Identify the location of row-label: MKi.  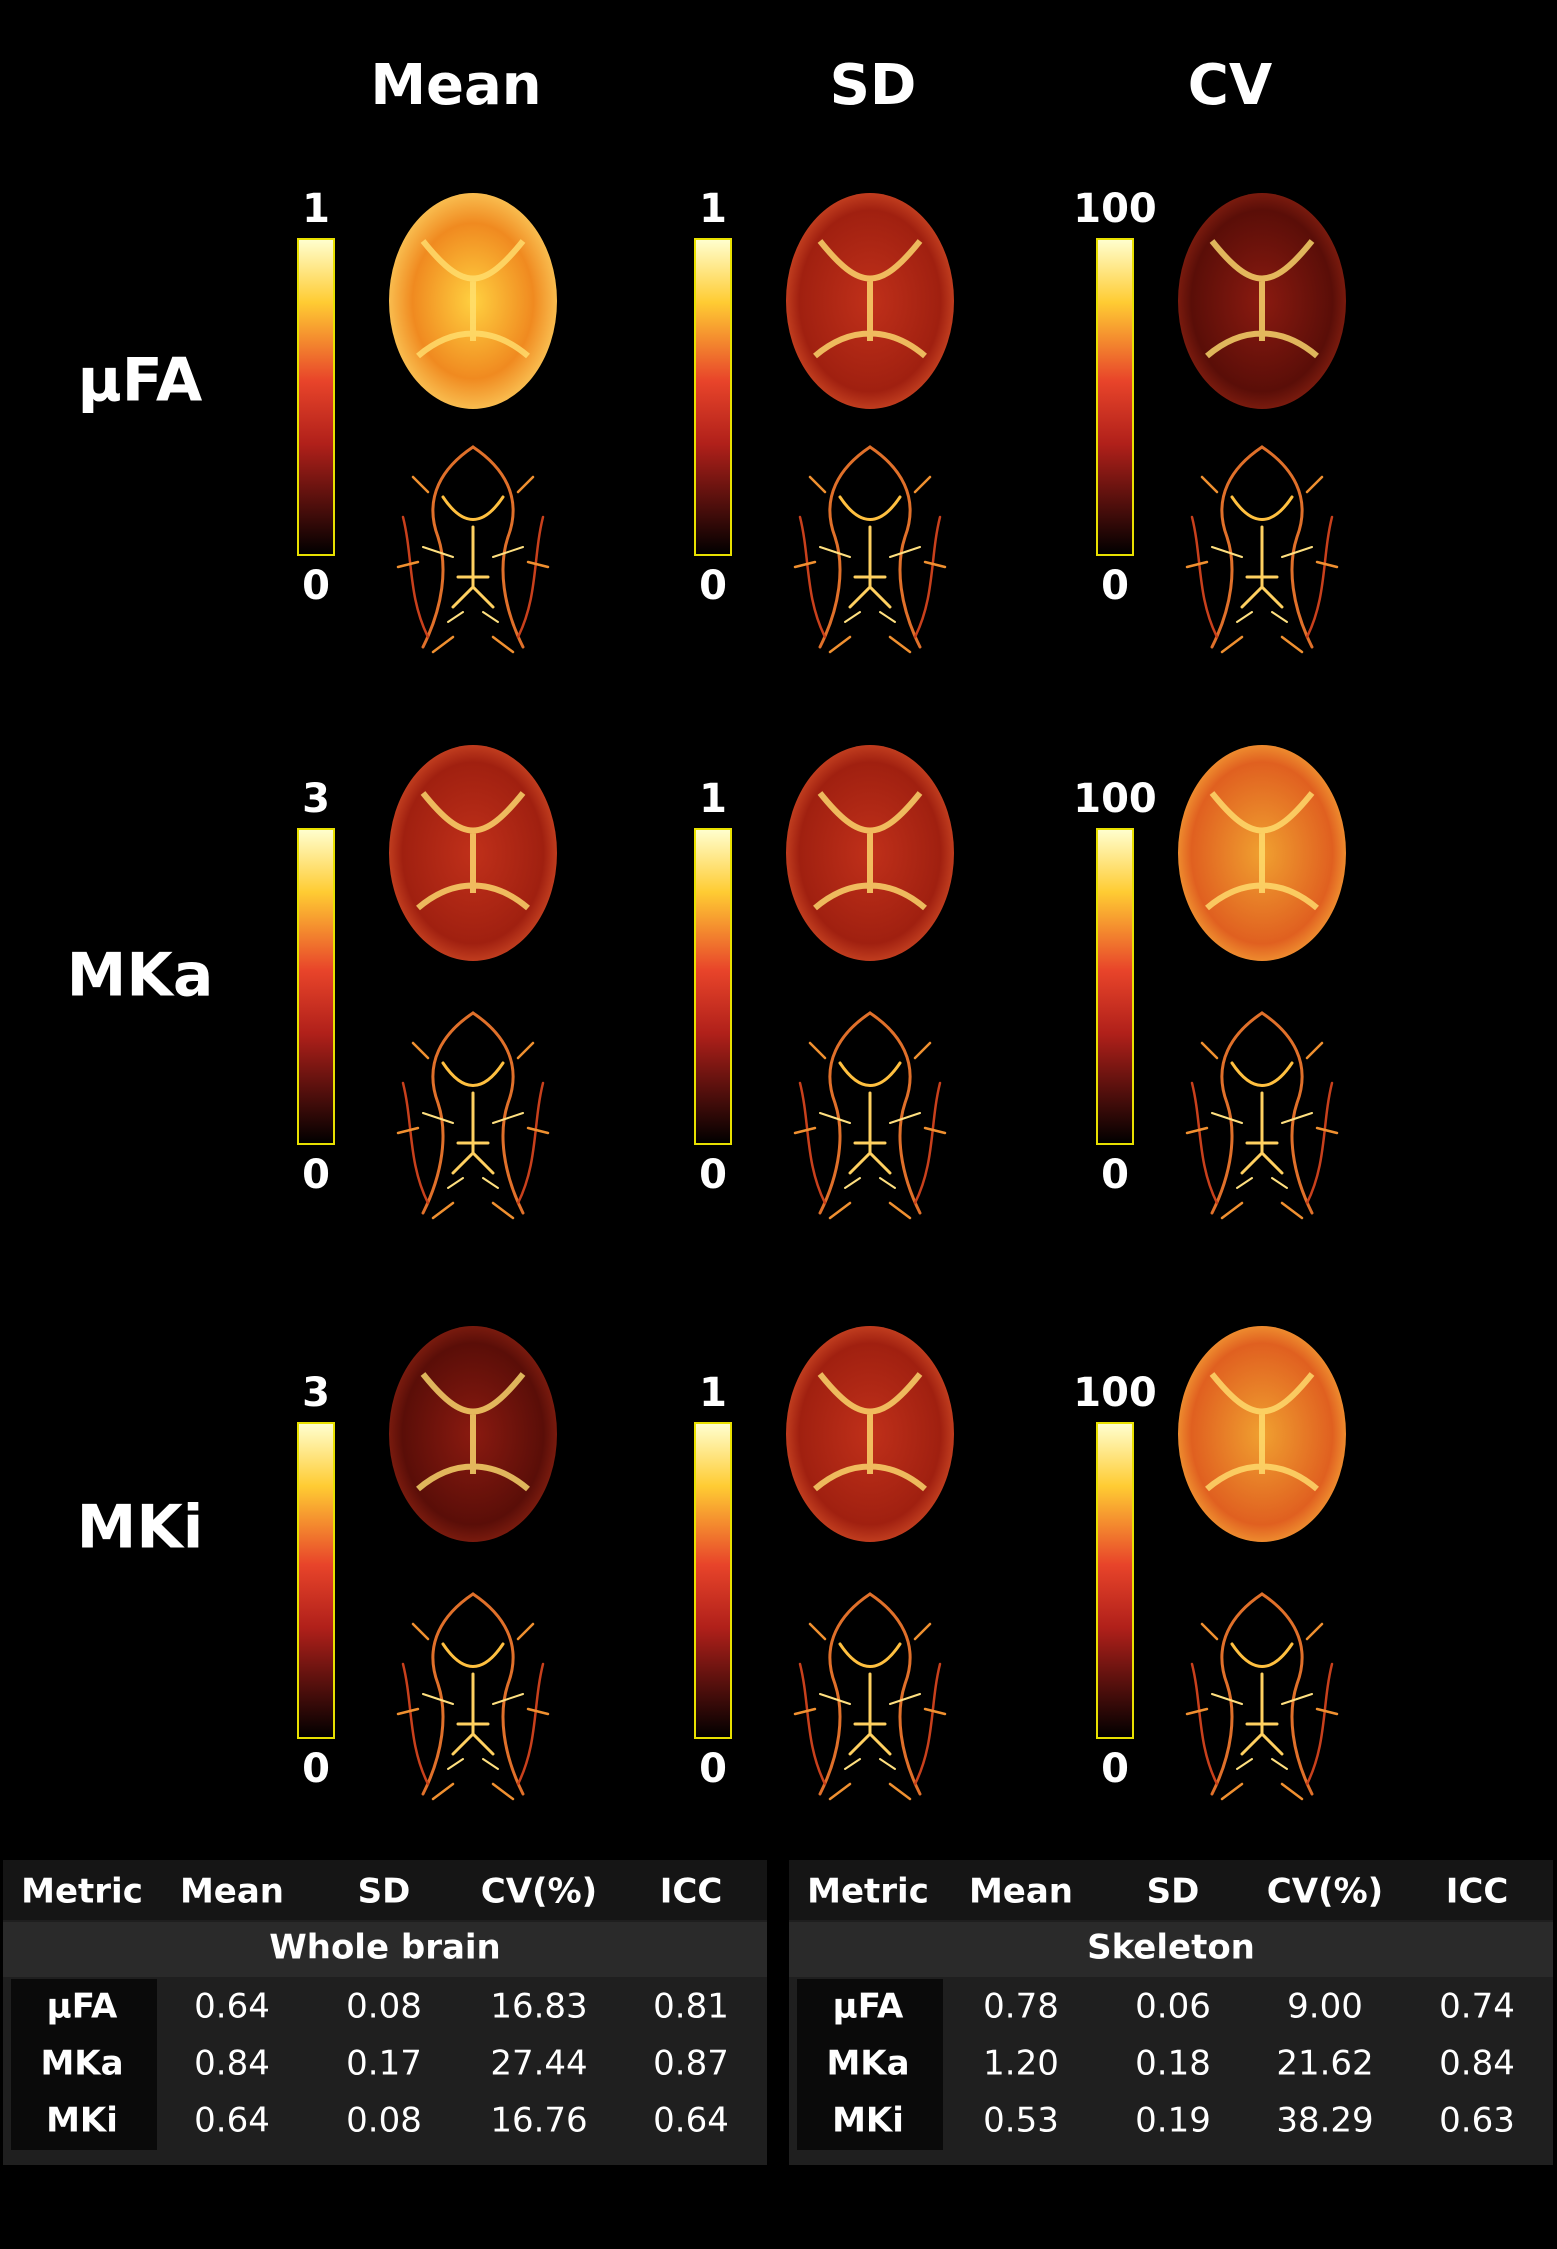
(140, 1528).